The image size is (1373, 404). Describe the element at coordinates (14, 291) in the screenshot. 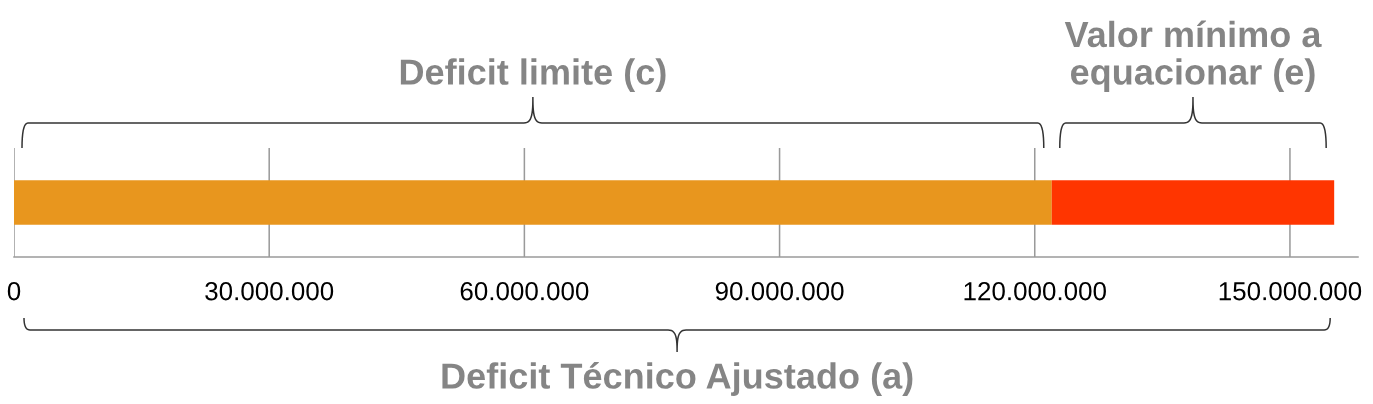

I see `x-tick-label: 0` at that location.